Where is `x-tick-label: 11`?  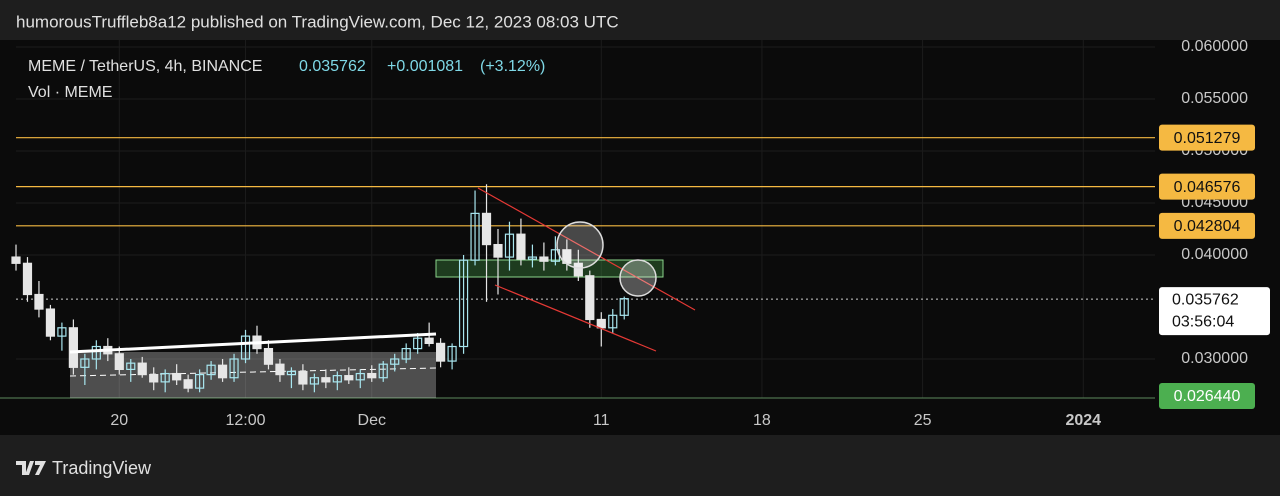 x-tick-label: 11 is located at coordinates (601, 420).